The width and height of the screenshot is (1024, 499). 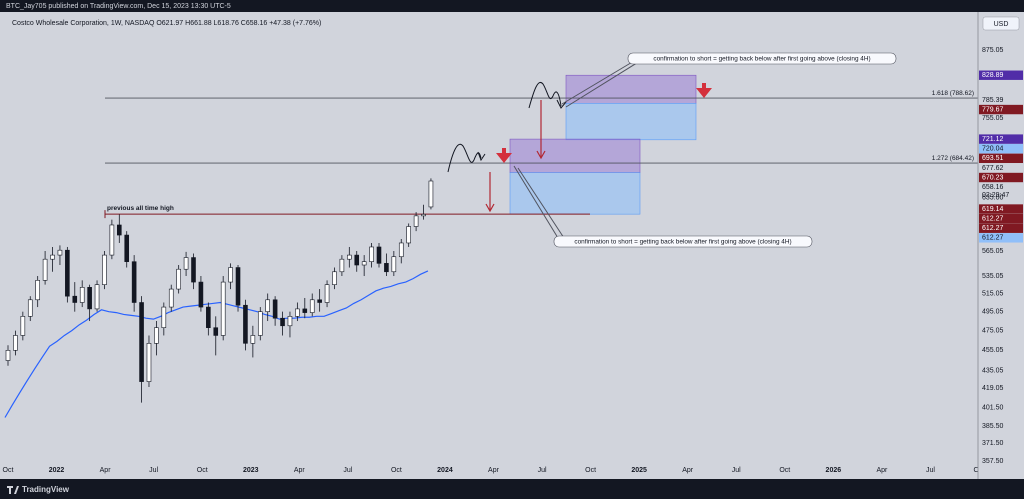 What do you see at coordinates (993, 371) in the screenshot?
I see `y-tick-label: 435.05` at bounding box center [993, 371].